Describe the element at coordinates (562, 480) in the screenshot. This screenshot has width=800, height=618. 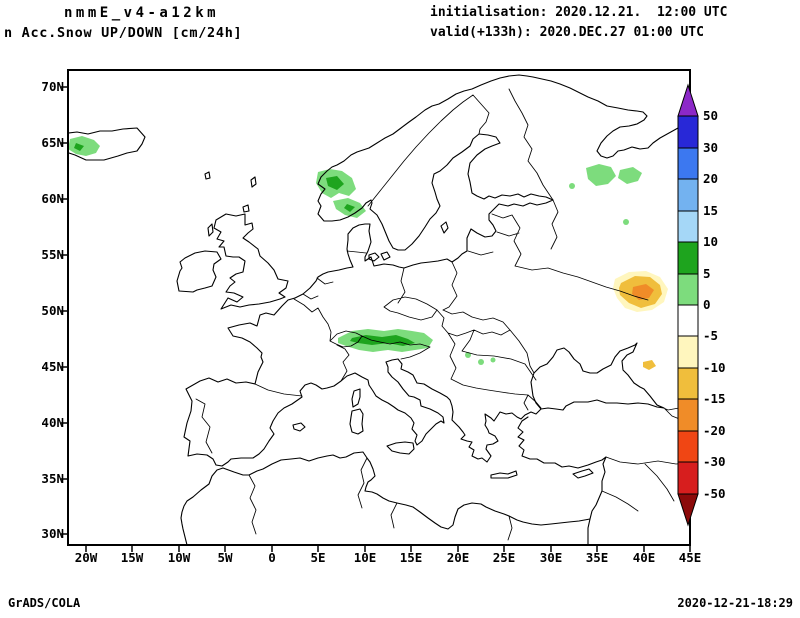
I see `coastline-turkey-levant` at that location.